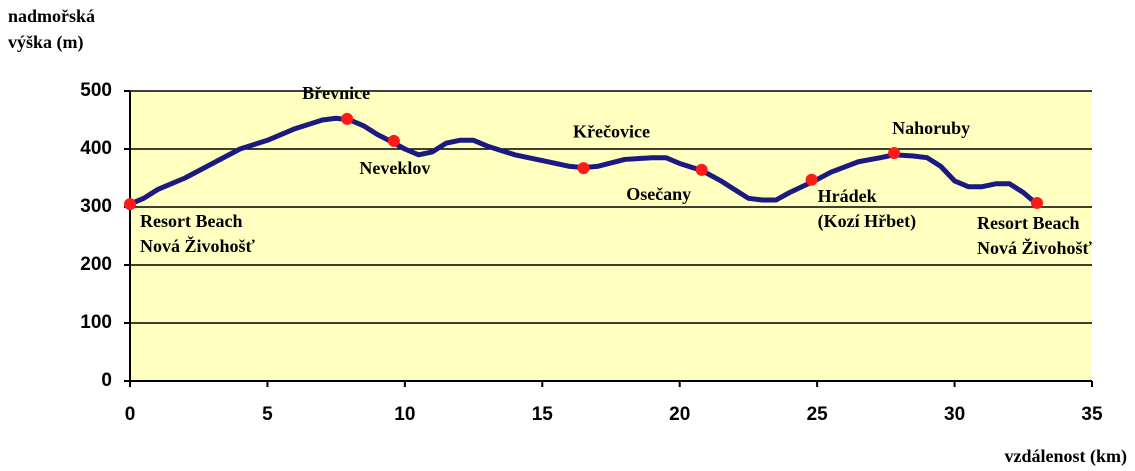 This screenshot has width=1135, height=471. I want to click on place-label: Břevnice, so click(336, 93).